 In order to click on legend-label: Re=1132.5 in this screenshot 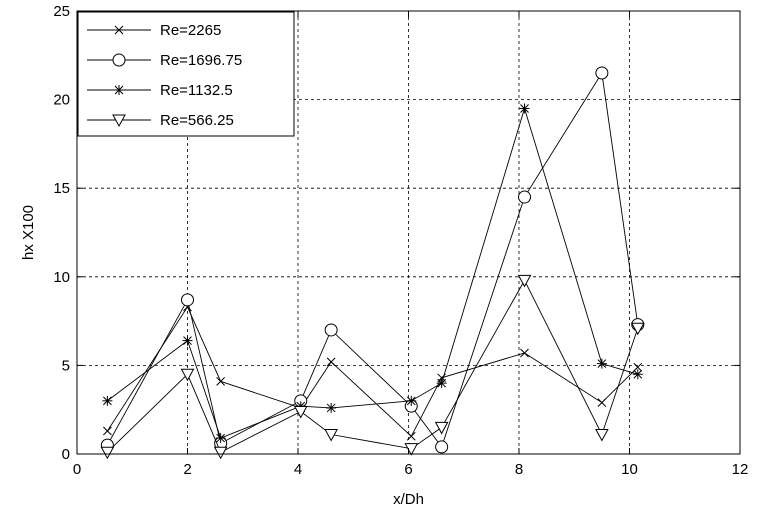, I will do `click(196, 90)`.